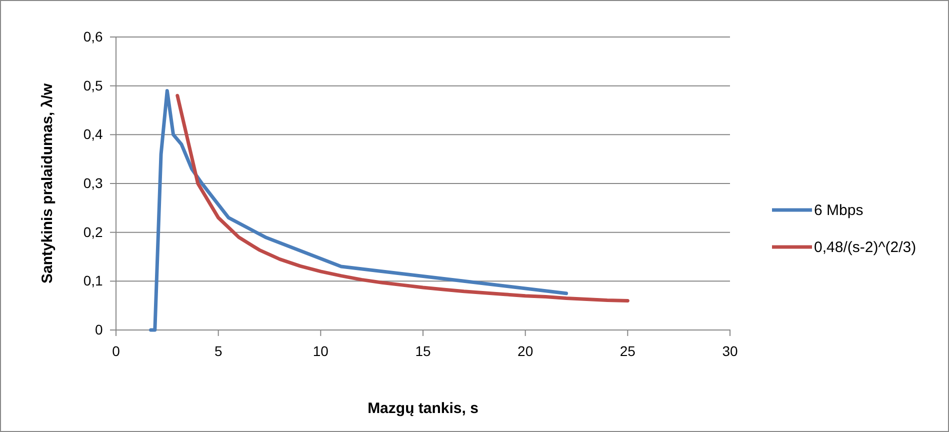  Describe the element at coordinates (423, 350) in the screenshot. I see `x-tick-label: 15` at that location.